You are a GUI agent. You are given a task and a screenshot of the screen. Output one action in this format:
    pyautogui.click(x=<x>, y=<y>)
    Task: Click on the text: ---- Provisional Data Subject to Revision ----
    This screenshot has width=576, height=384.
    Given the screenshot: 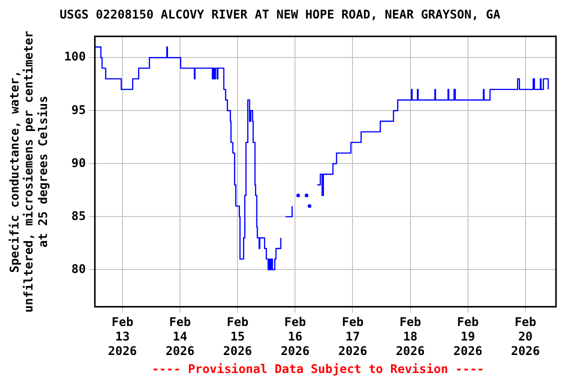 What is the action you would take?
    pyautogui.click(x=318, y=369)
    